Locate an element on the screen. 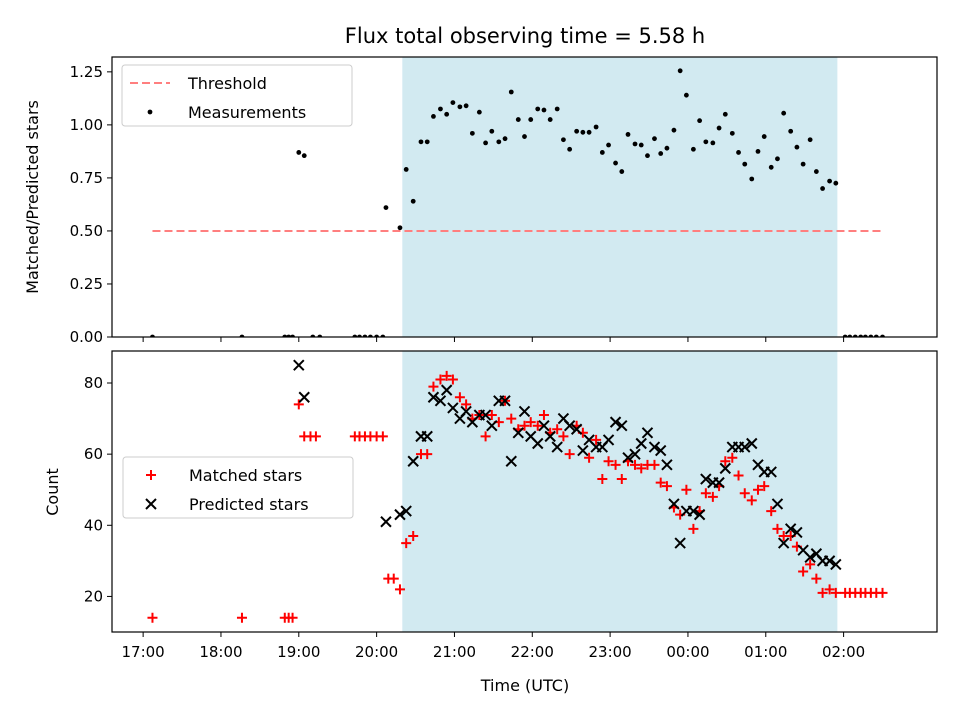 Image resolution: width=960 pixels, height=720 pixels. x-axis-label: Time (UTC) is located at coordinates (524, 685).